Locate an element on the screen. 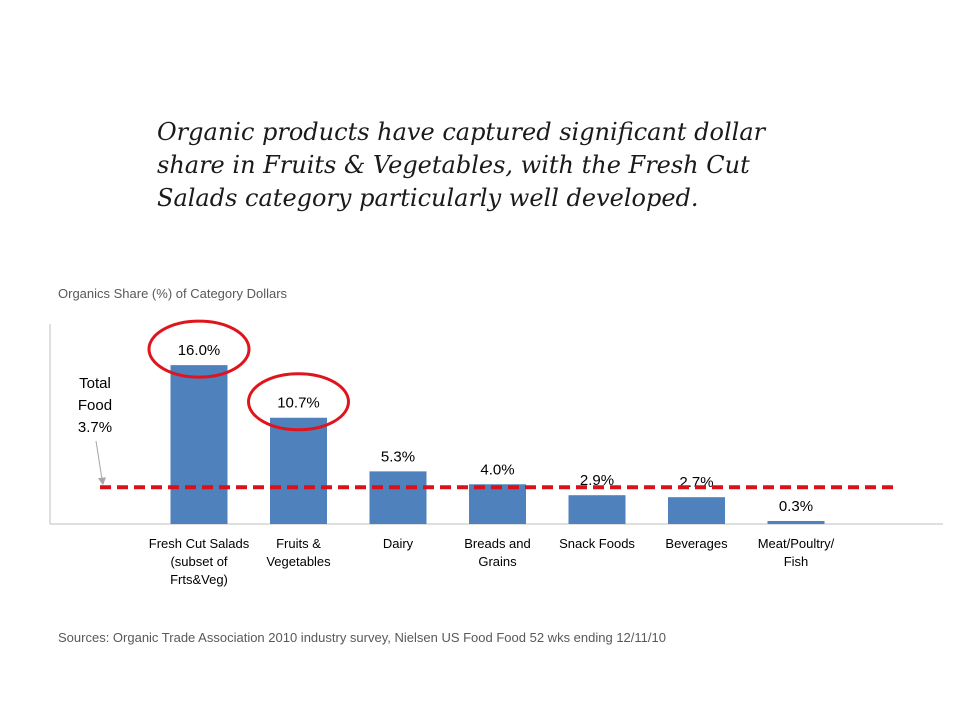  total-food-label: Total Food 3.7% is located at coordinates (95, 405).